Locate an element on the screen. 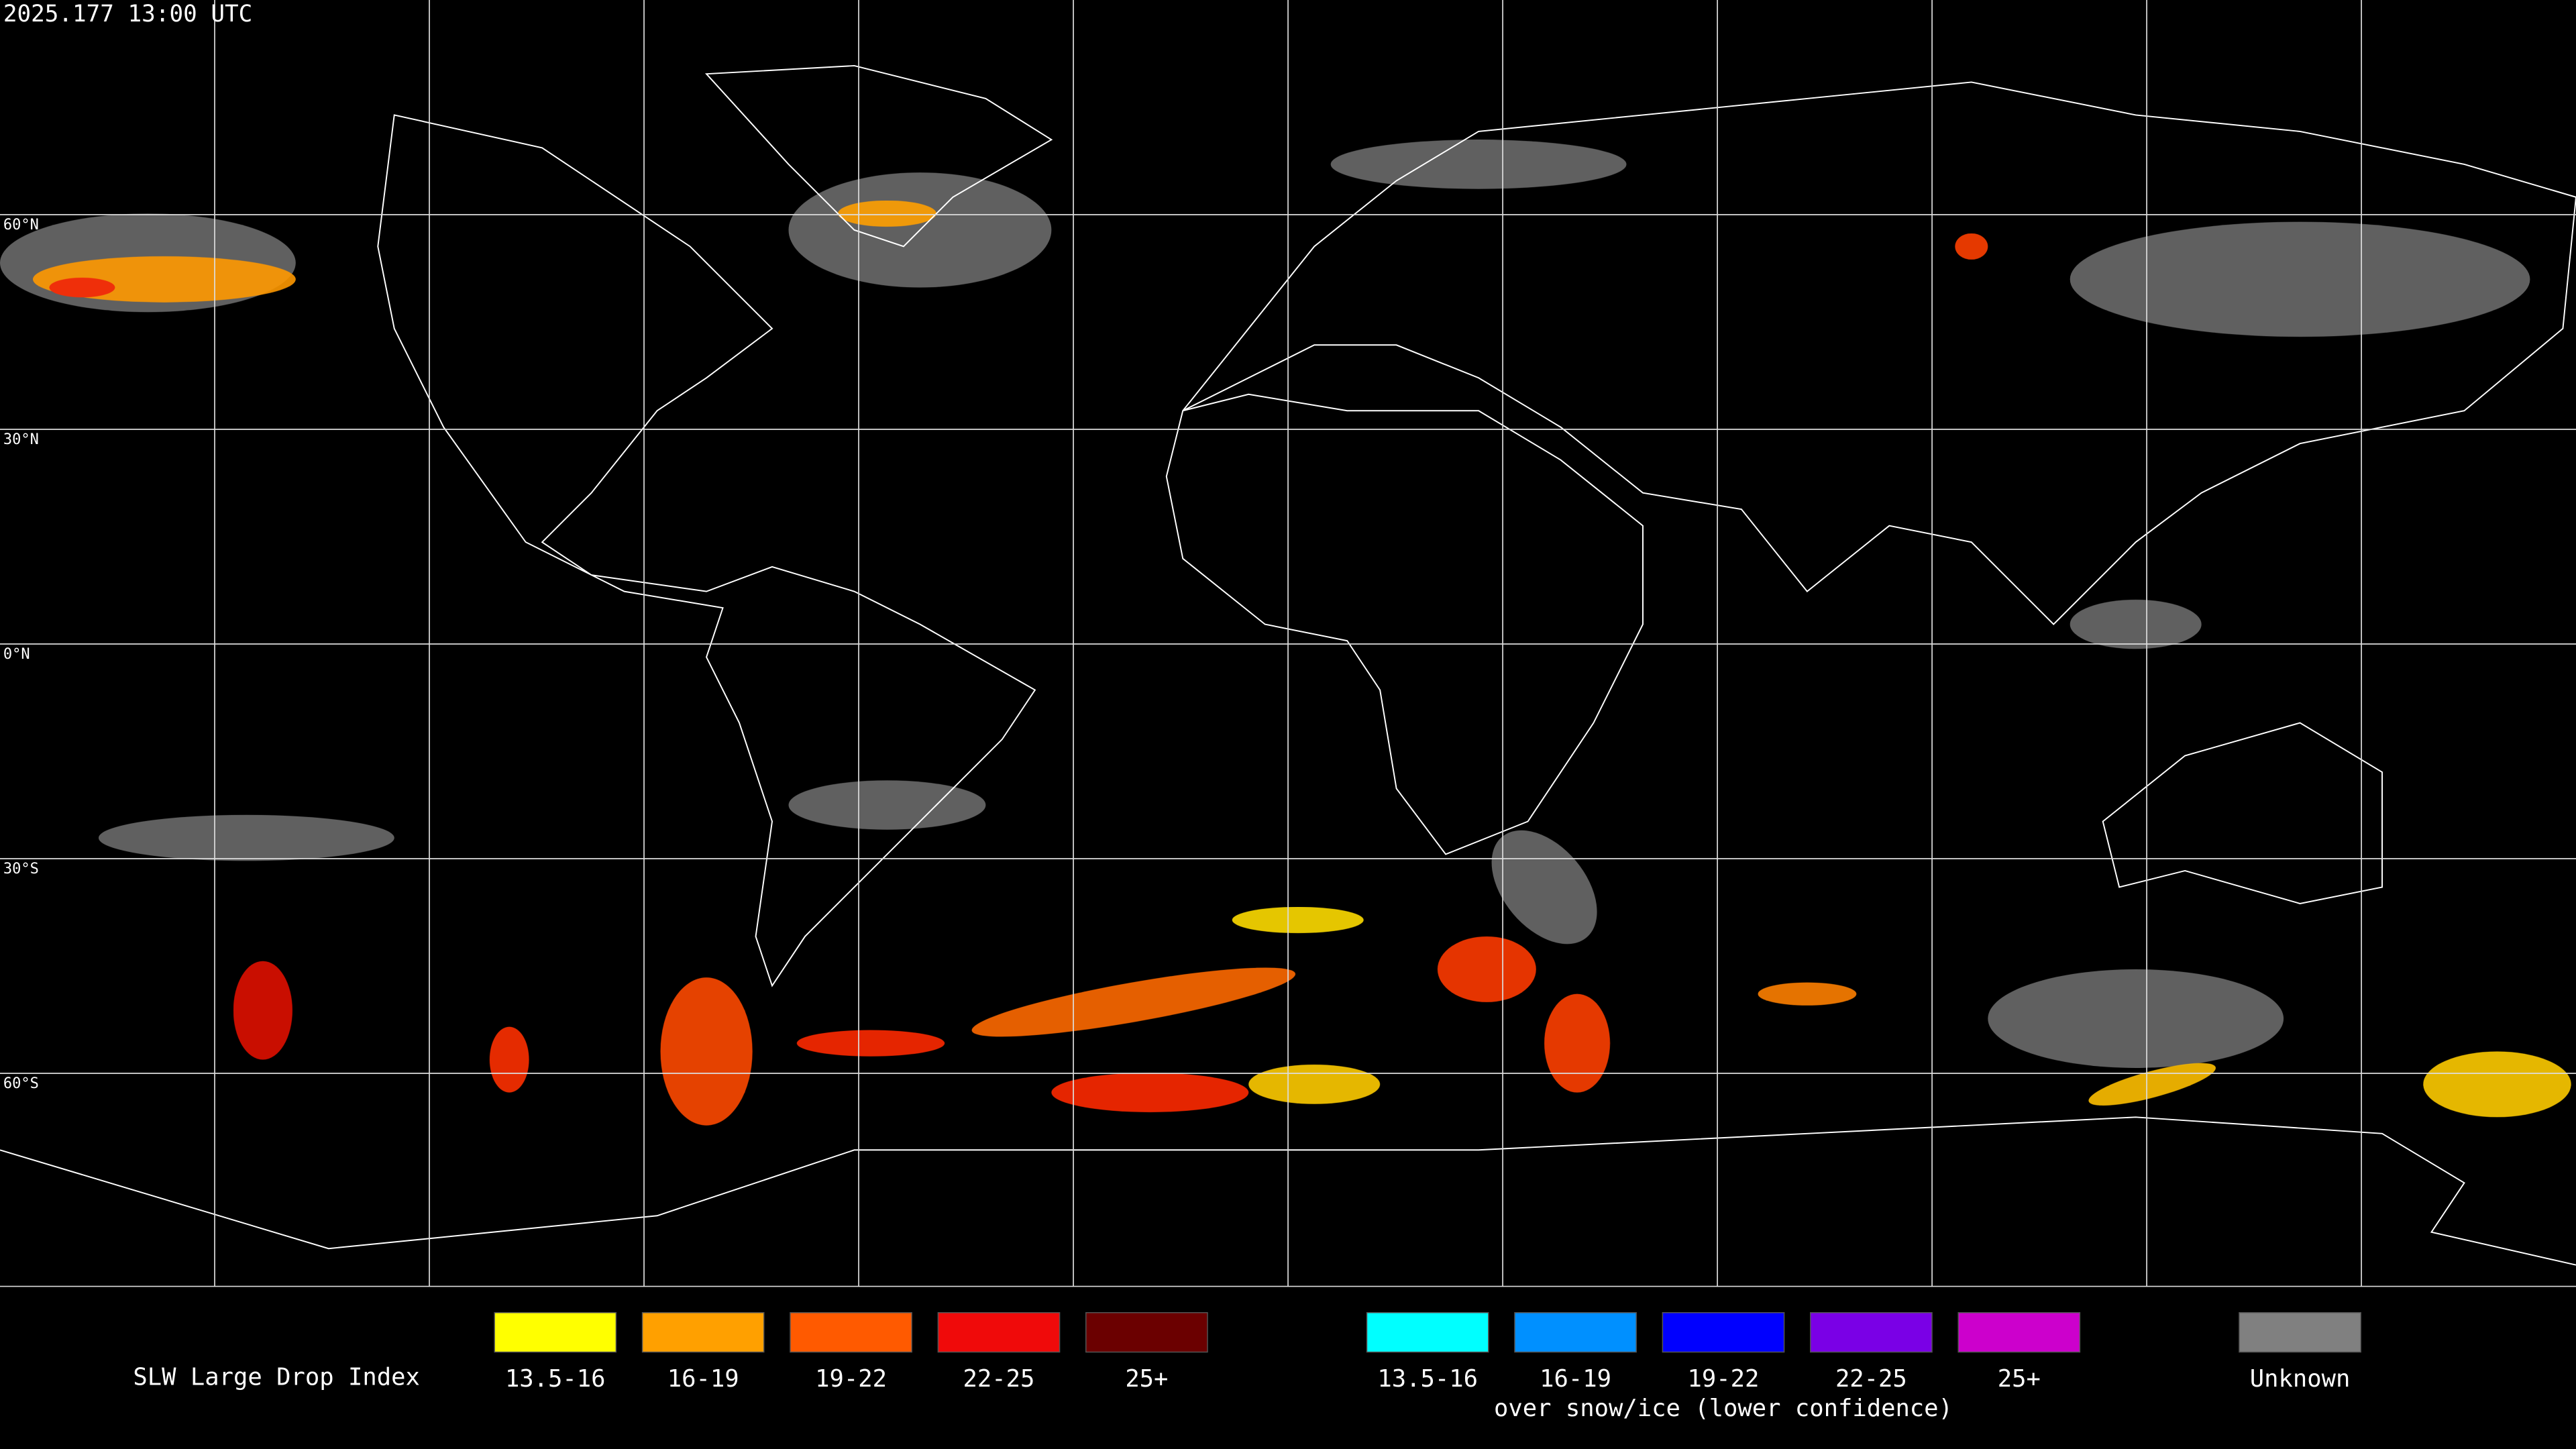  legend-caption: over snow/ice (lower confidence) is located at coordinates (1723, 1408).